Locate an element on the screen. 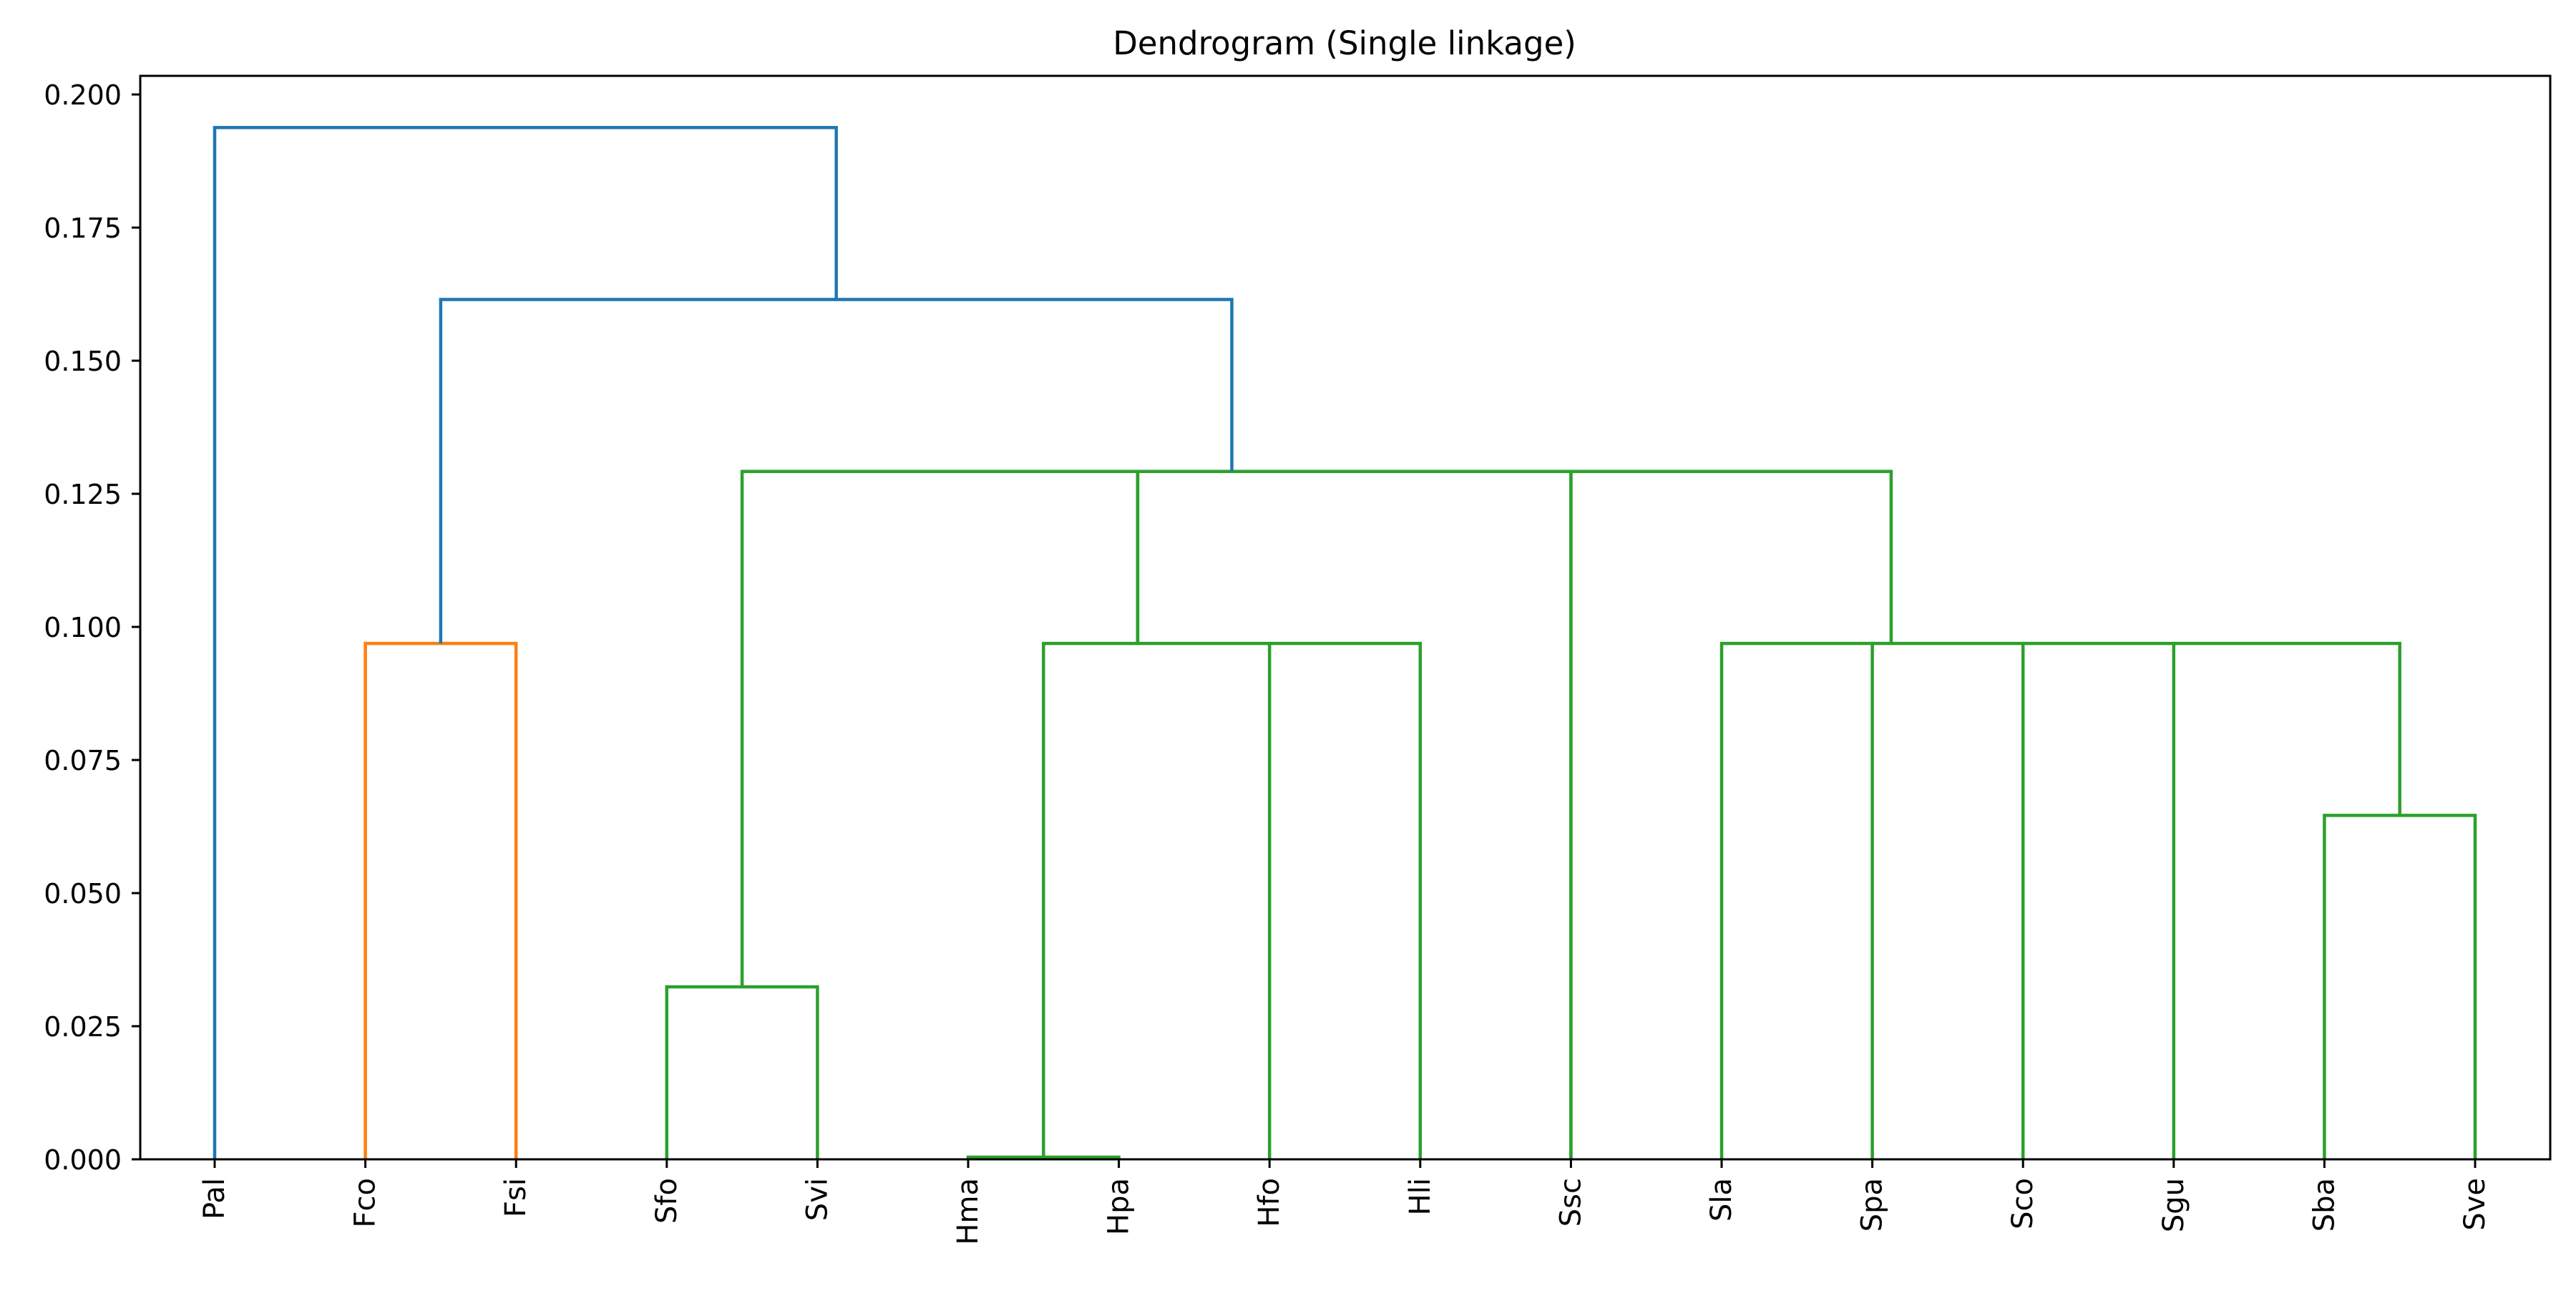 This screenshot has width=2576, height=1291. leaf-label: Ssc is located at coordinates (1570, 1202).